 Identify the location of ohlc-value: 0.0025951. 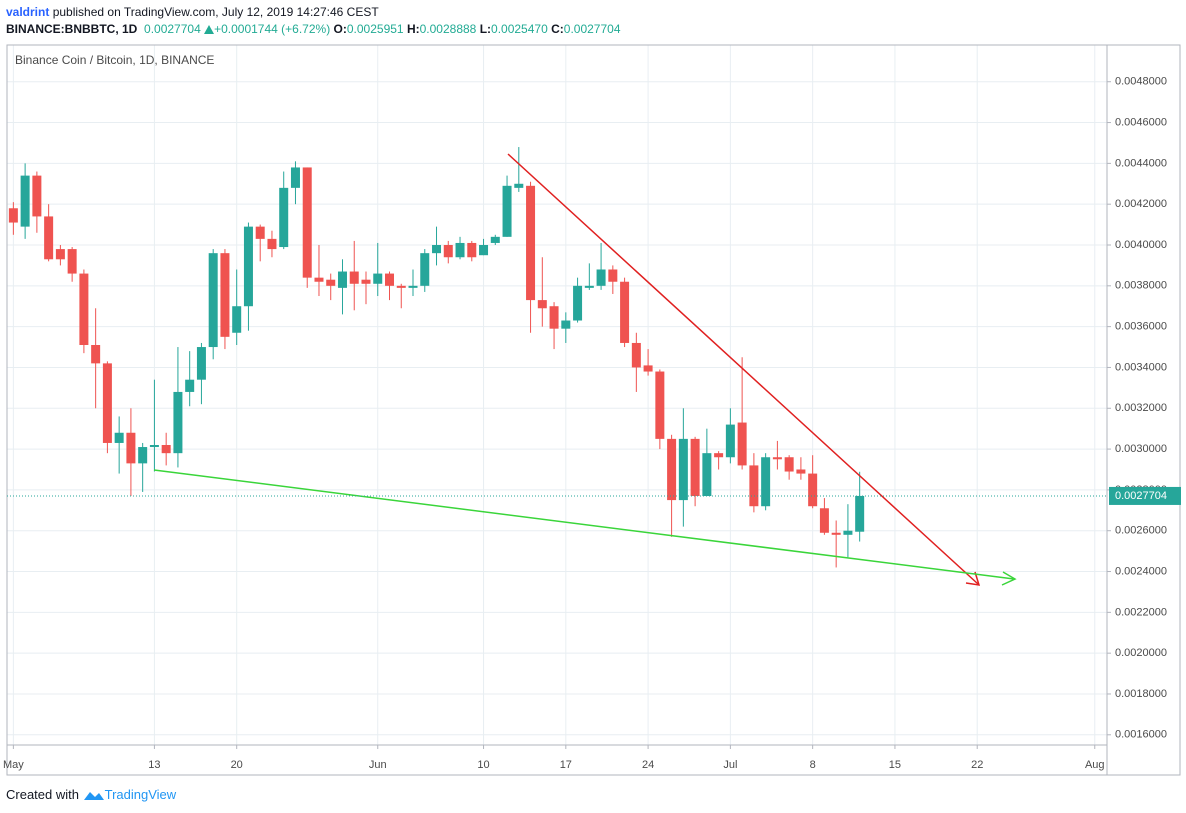
(375, 29).